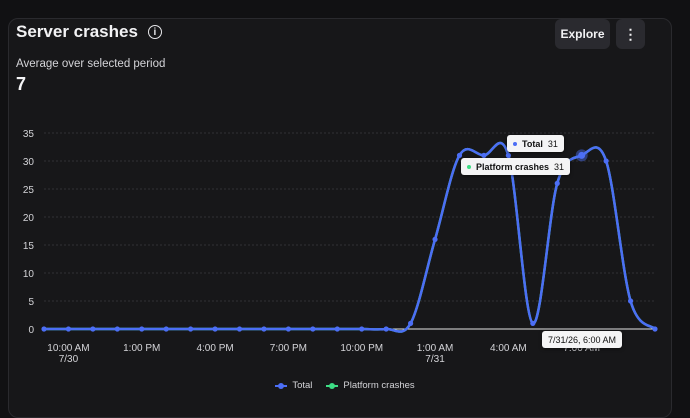  I want to click on info-icon: i, so click(154, 32).